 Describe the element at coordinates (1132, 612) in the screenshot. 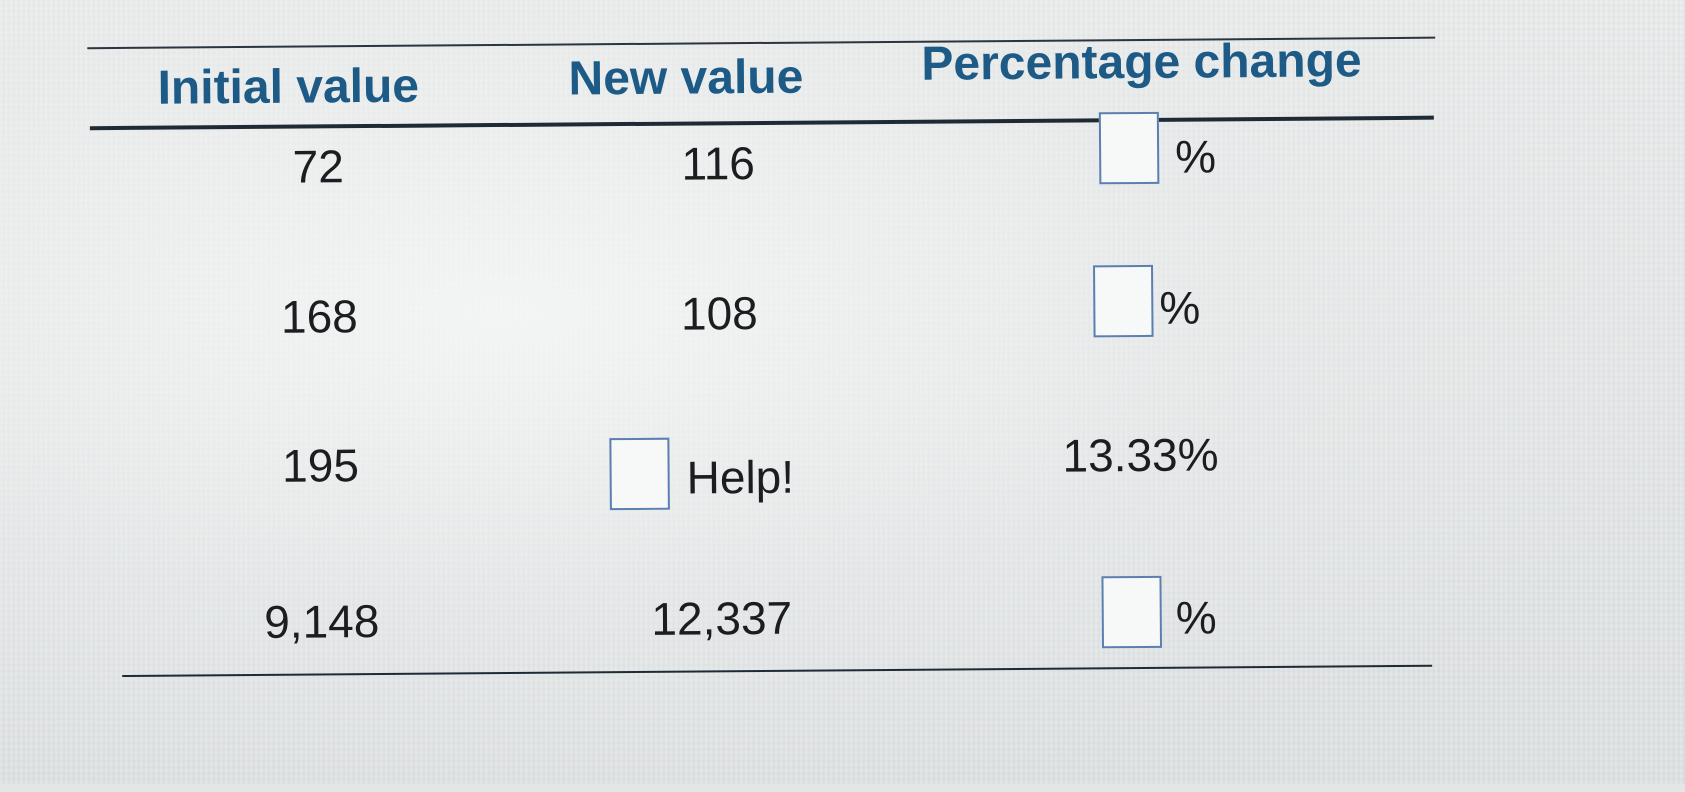

I see `row4-percent-answer-box` at that location.